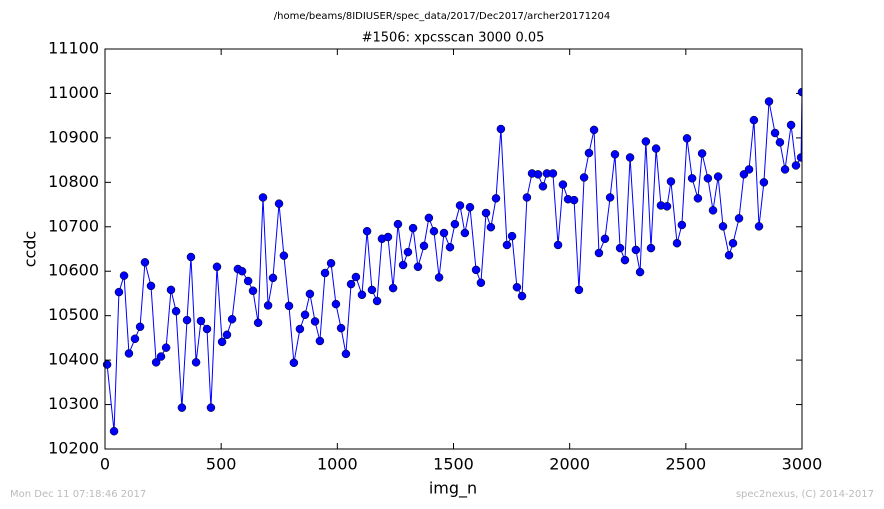 This screenshot has width=884, height=509. I want to click on x-tick-label: 500, so click(221, 464).